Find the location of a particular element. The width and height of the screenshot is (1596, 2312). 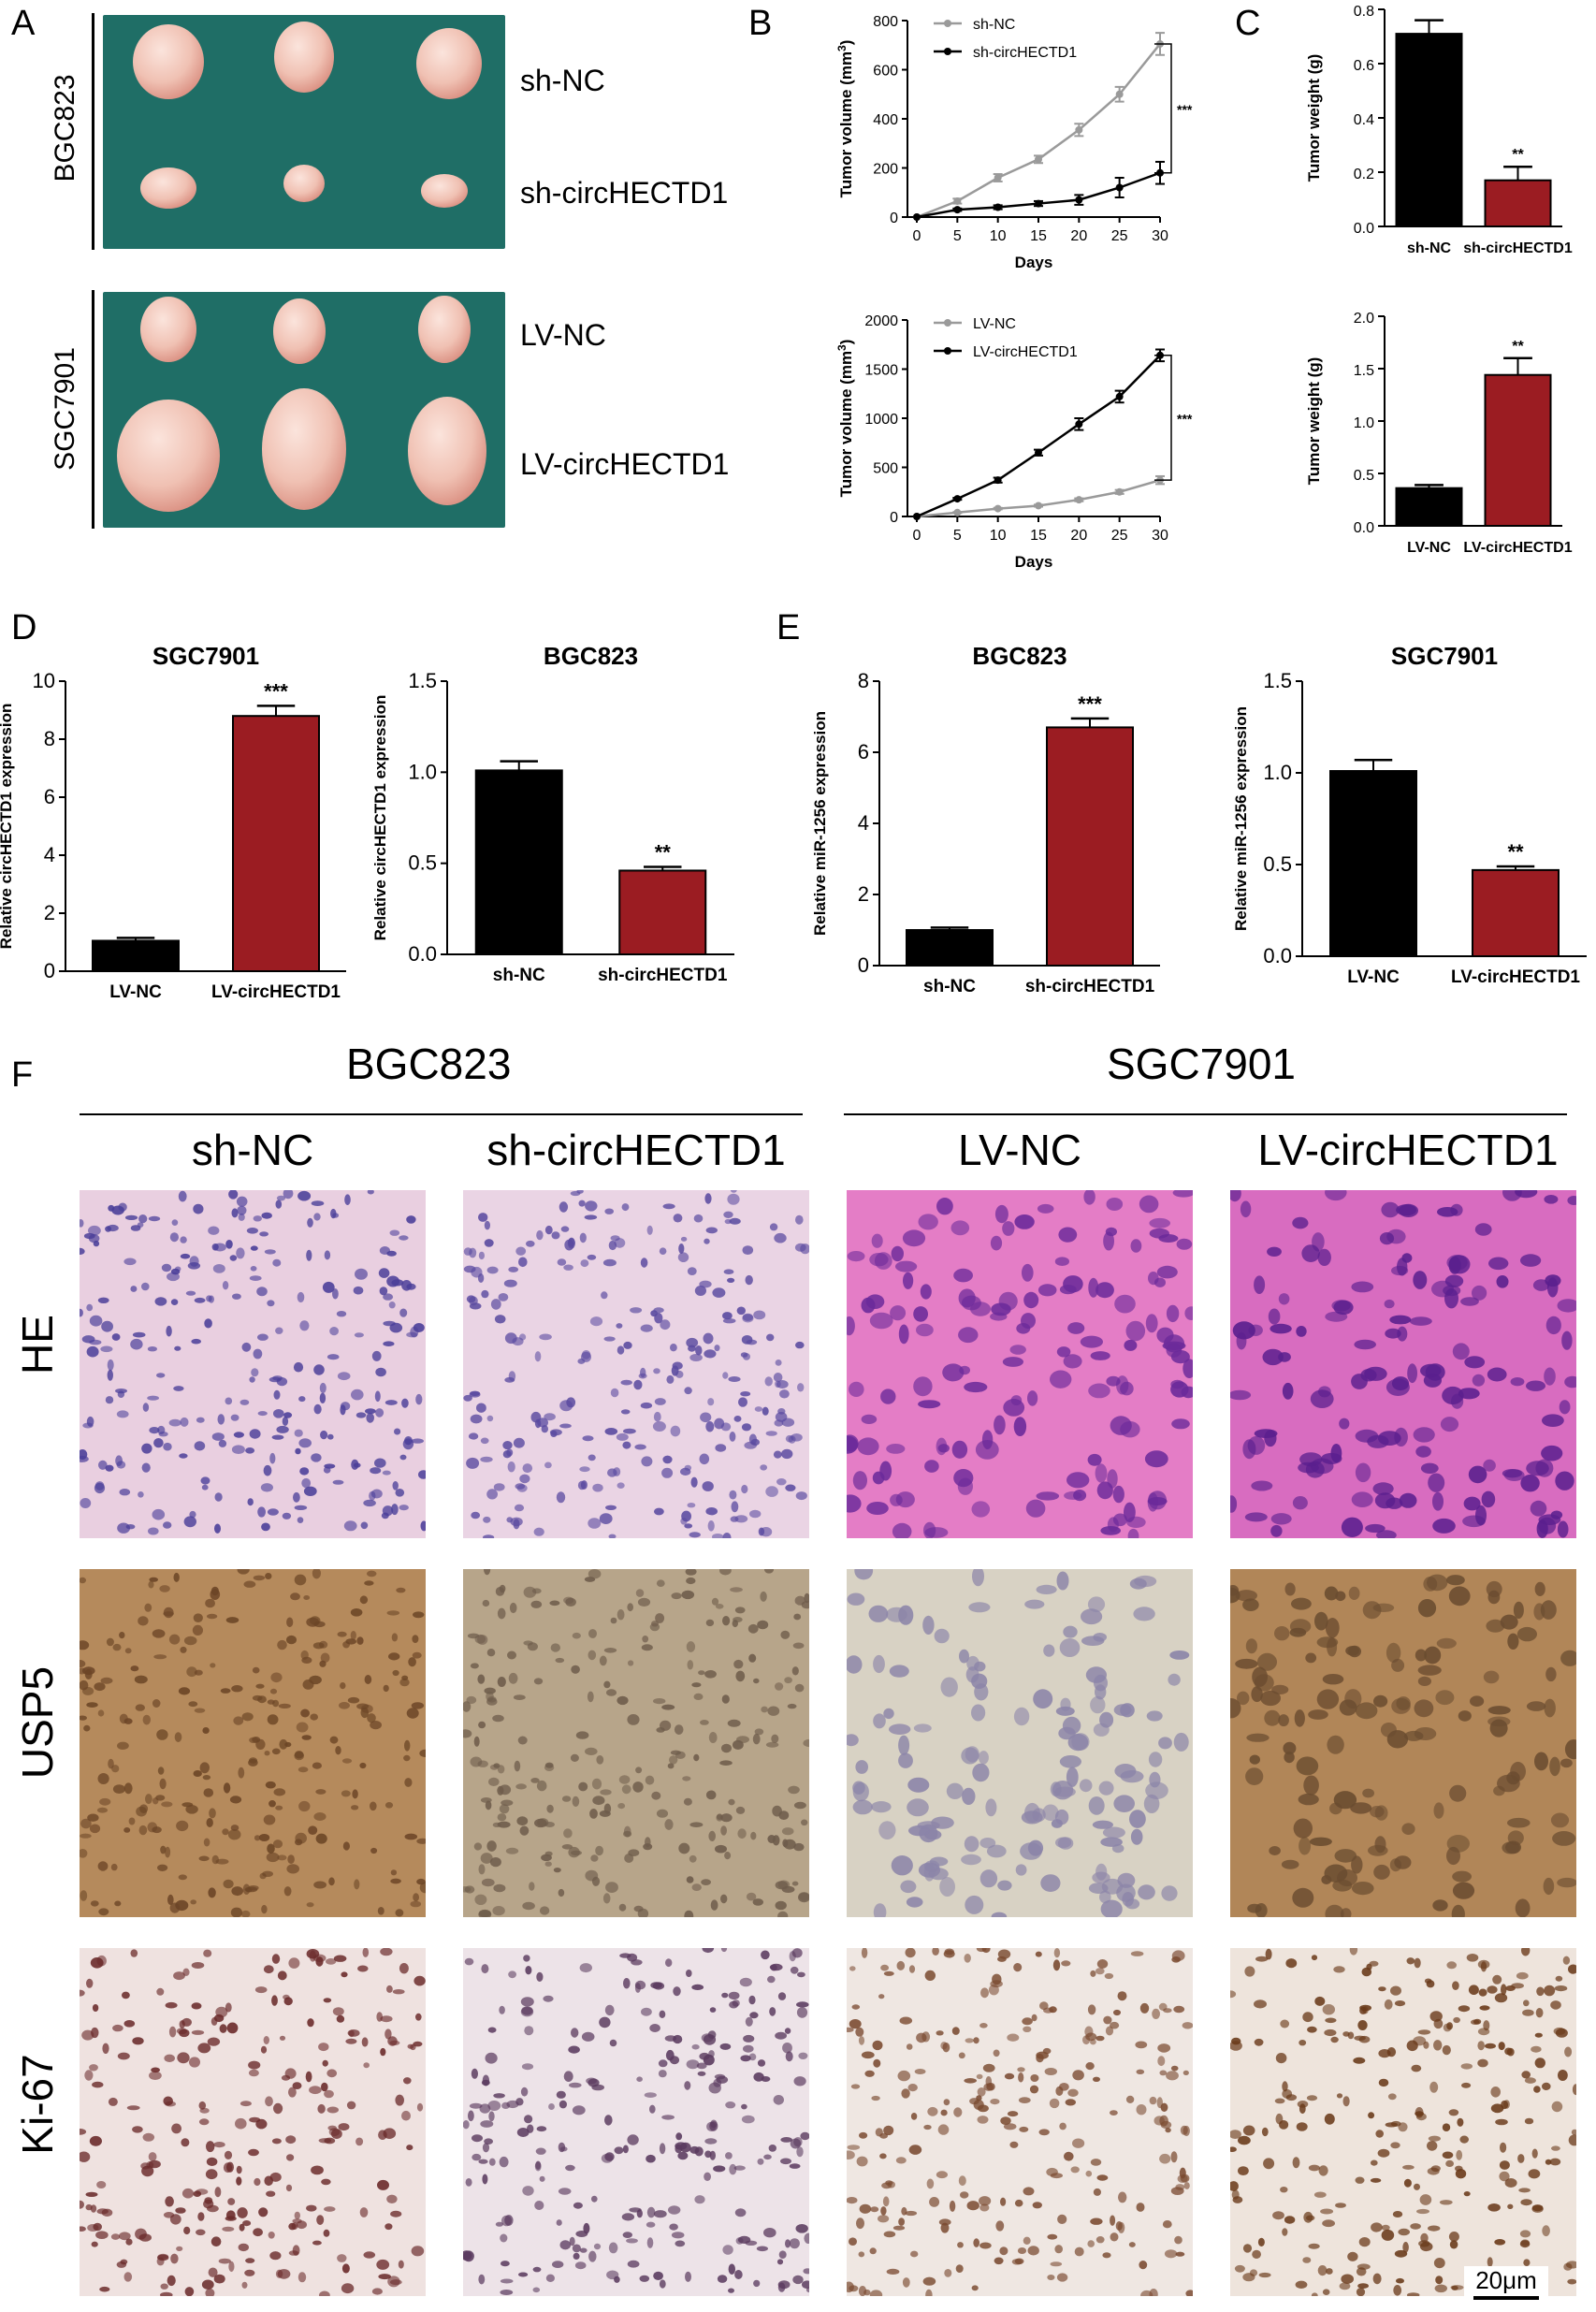

histology-tile-r1-c2 is located at coordinates (1020, 1743).